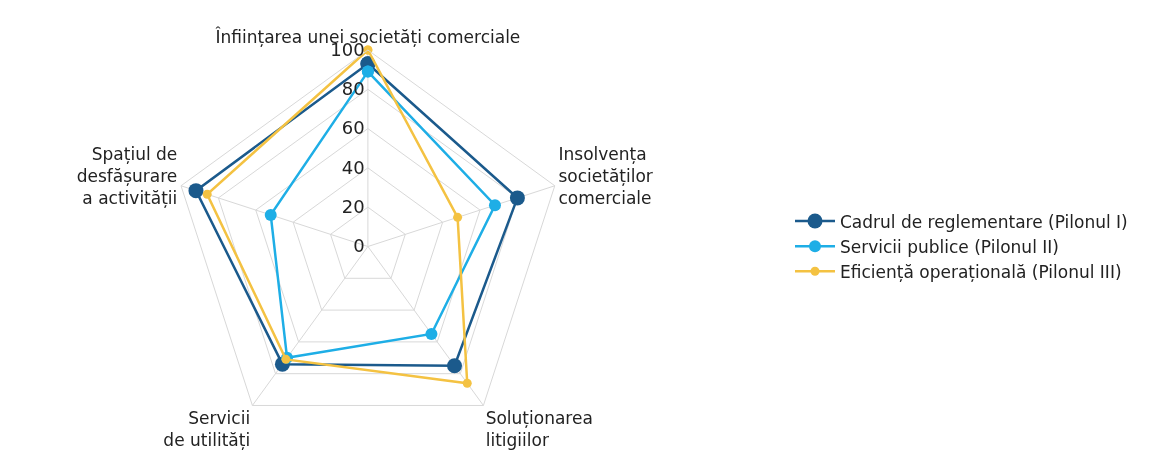  I want to click on y-tick-label: 20, so click(353, 207).